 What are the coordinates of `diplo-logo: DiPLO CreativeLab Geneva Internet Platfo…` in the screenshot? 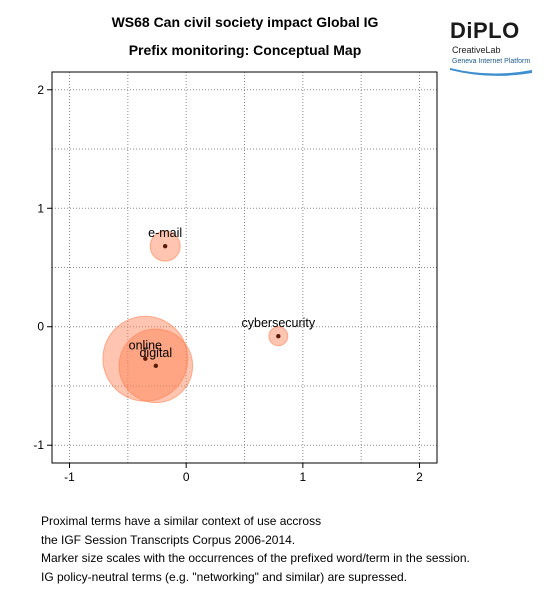 It's located at (495, 50).